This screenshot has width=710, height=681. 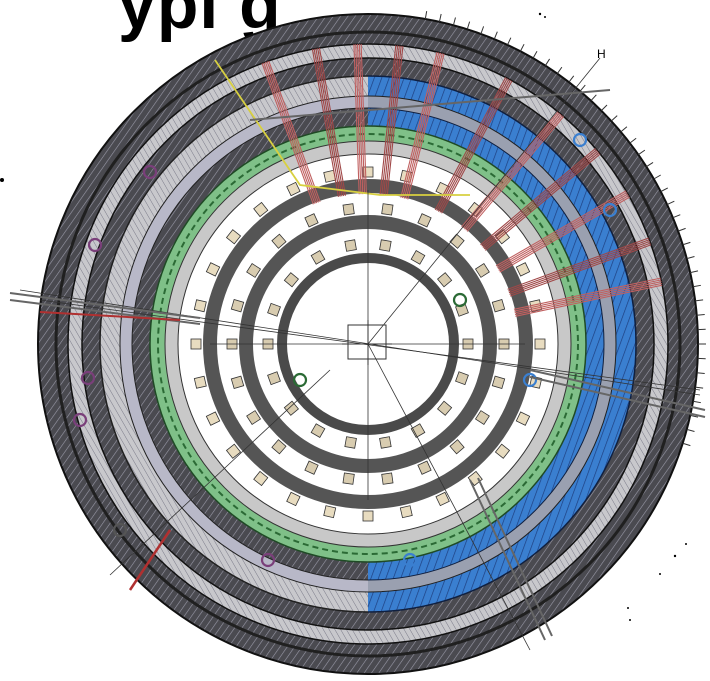 What do you see at coordinates (150, 560) in the screenshot?
I see `red-cable-bottom` at bounding box center [150, 560].